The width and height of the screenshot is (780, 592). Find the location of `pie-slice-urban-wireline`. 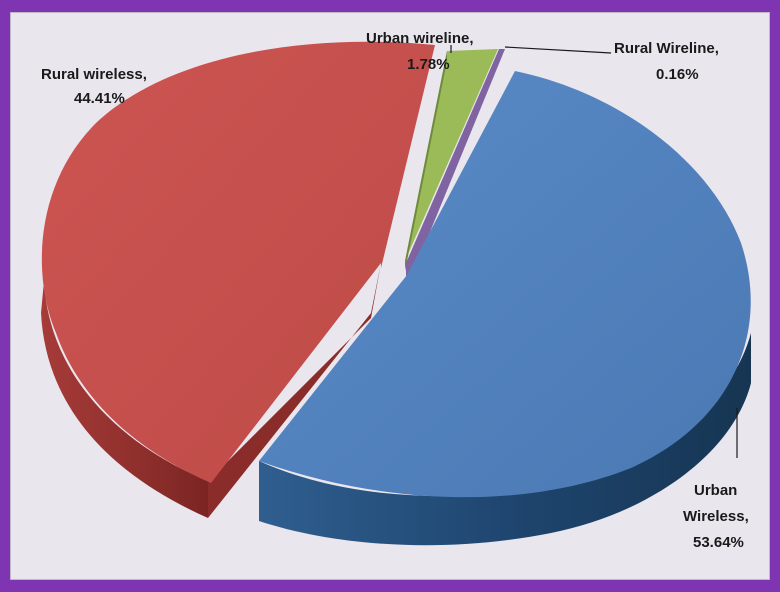

pie-slice-urban-wireline is located at coordinates (451, 155).